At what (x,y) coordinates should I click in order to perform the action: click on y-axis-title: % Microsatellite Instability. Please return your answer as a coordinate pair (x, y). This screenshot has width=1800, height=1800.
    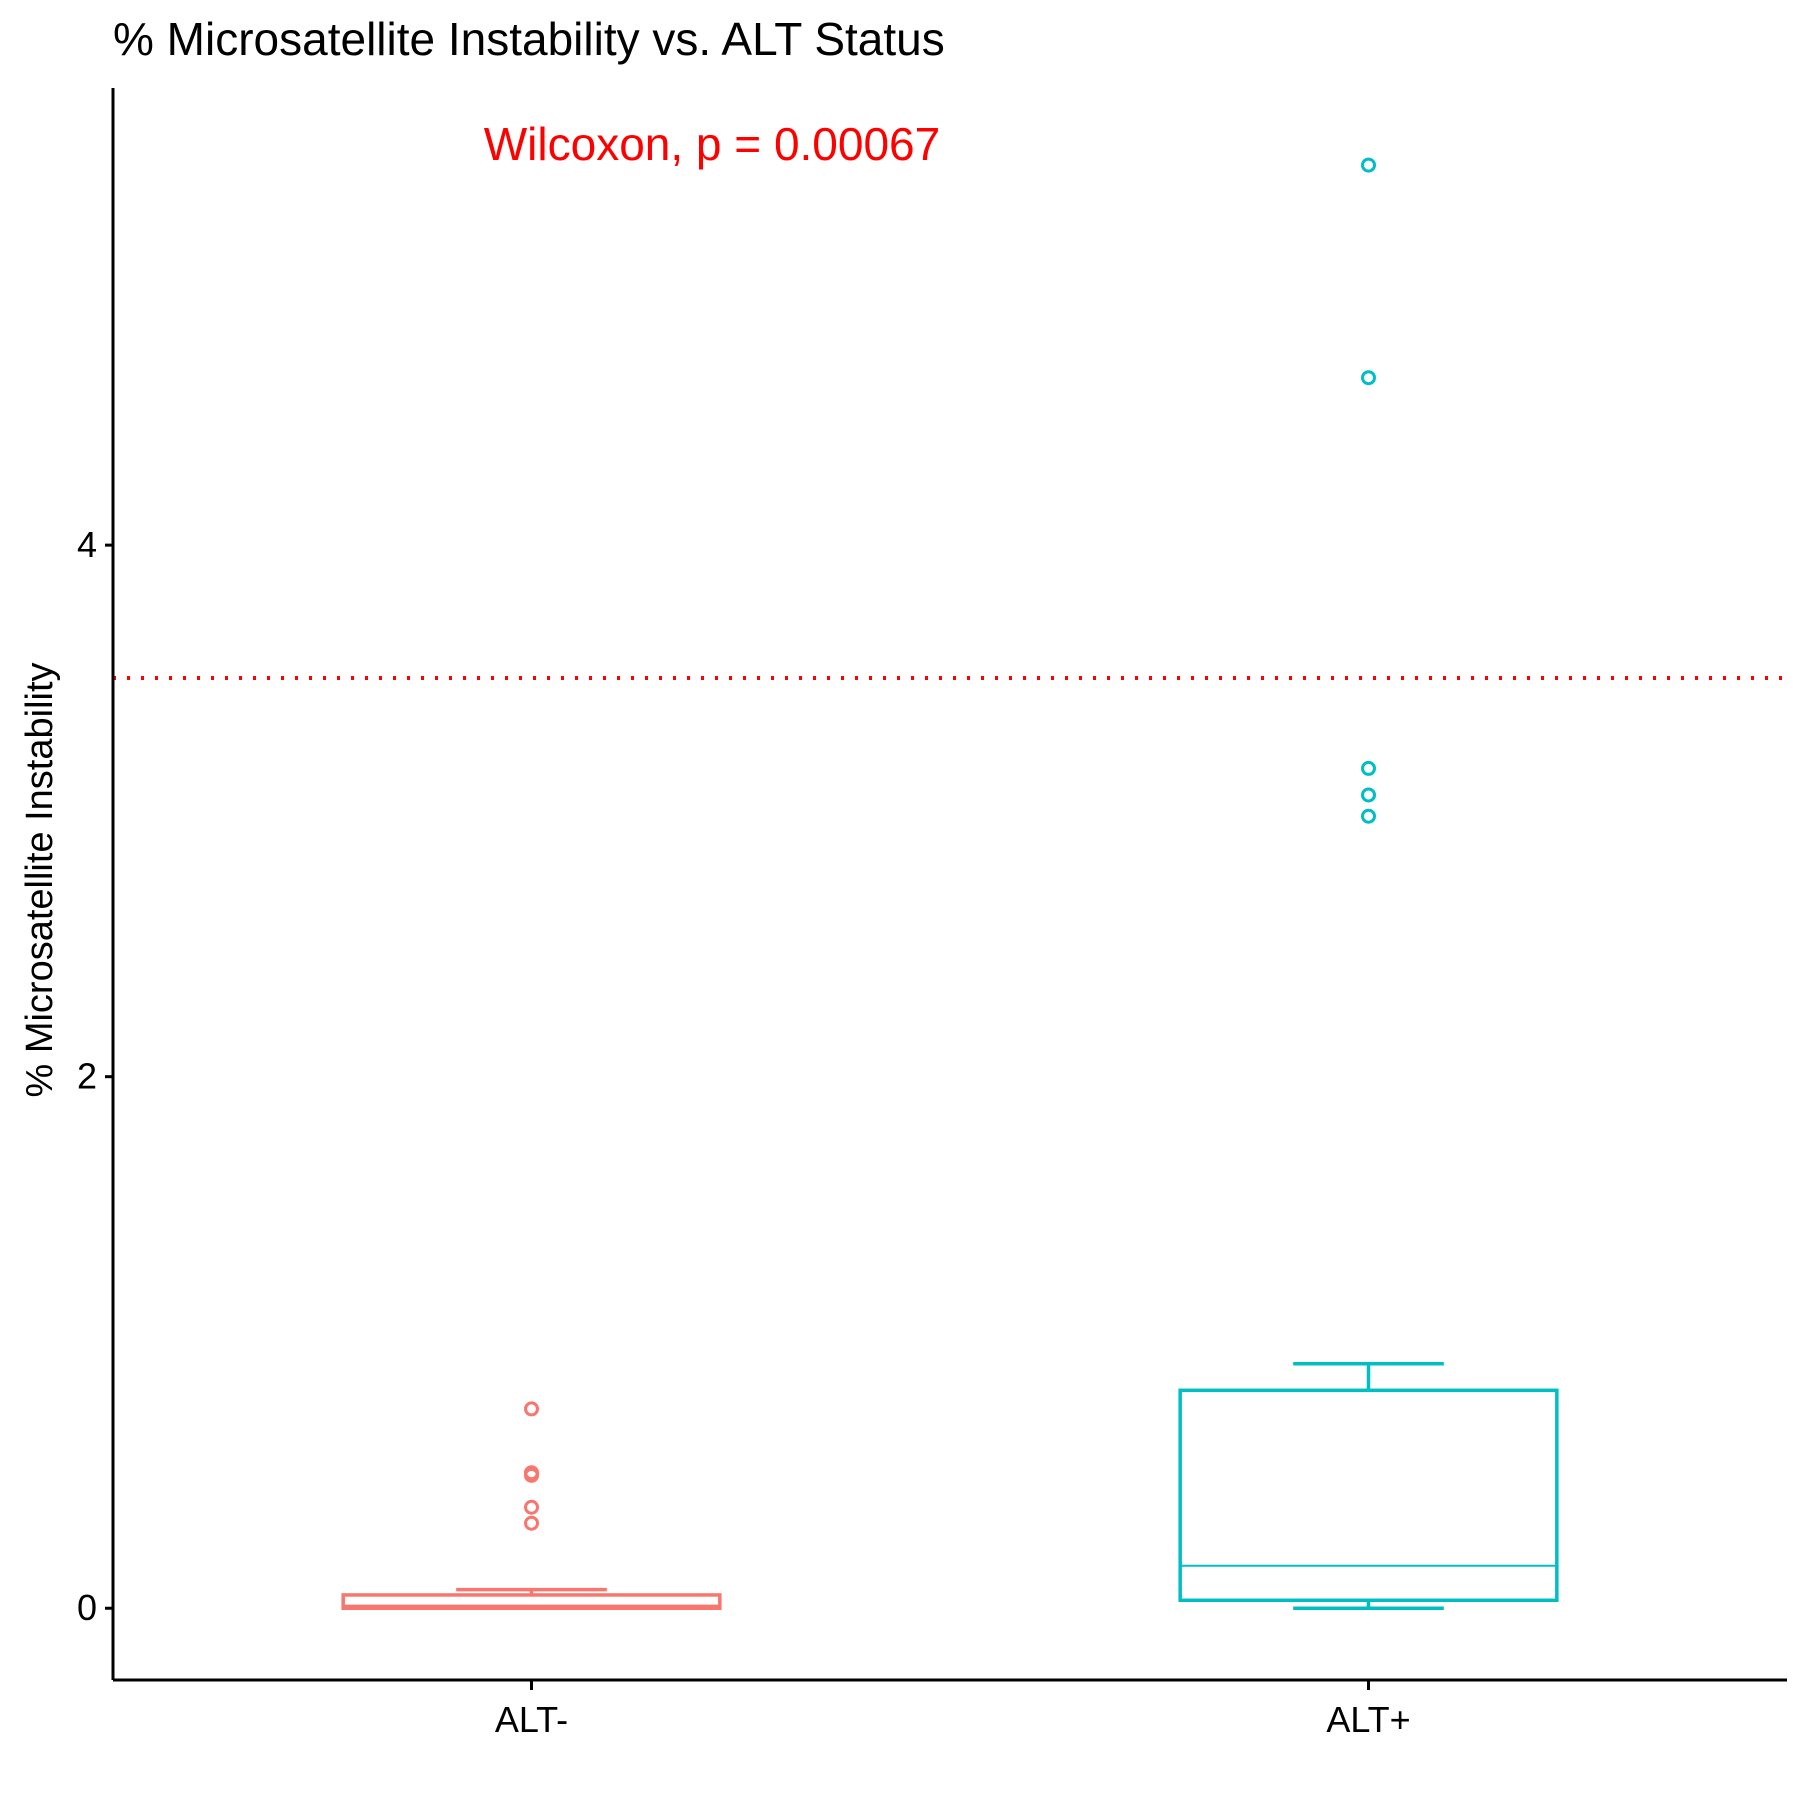
    Looking at the image, I should click on (40, 879).